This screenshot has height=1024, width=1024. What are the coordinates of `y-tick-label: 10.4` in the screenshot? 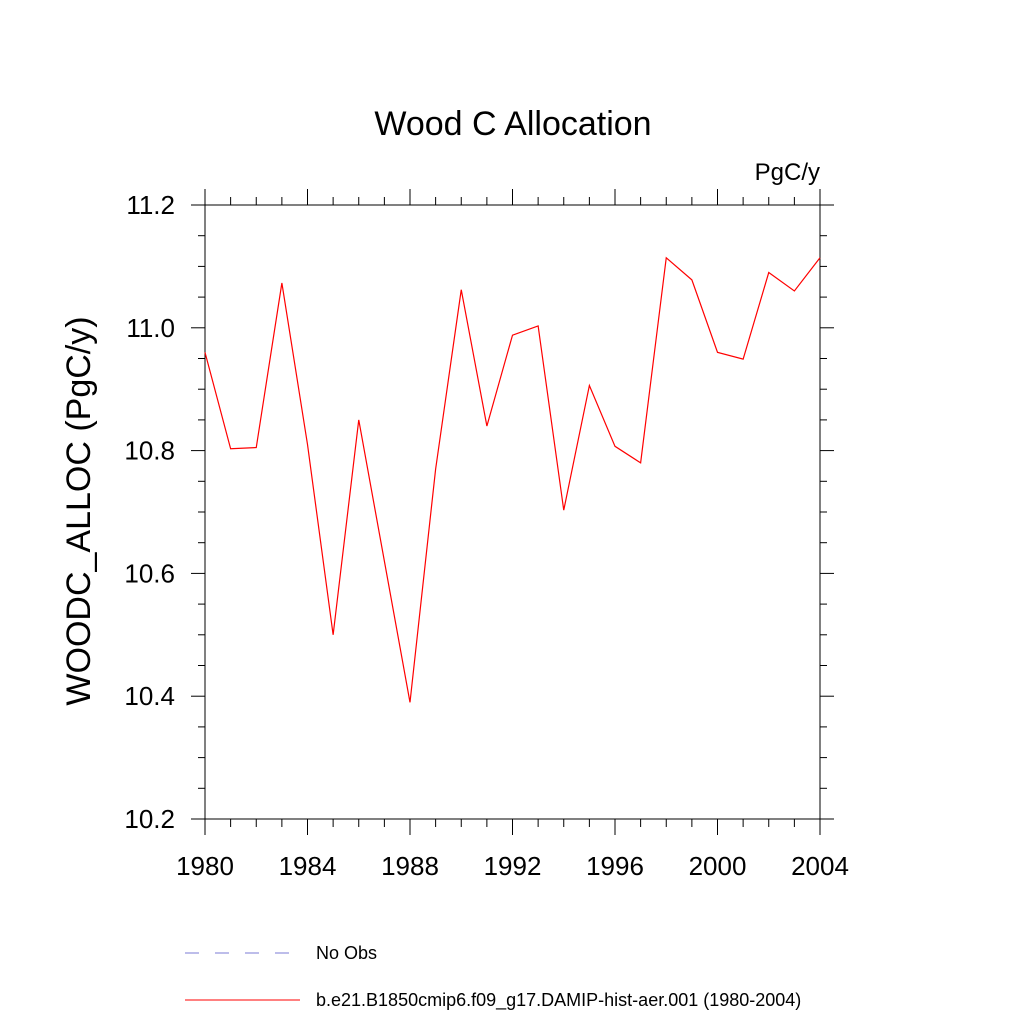 It's located at (149, 696).